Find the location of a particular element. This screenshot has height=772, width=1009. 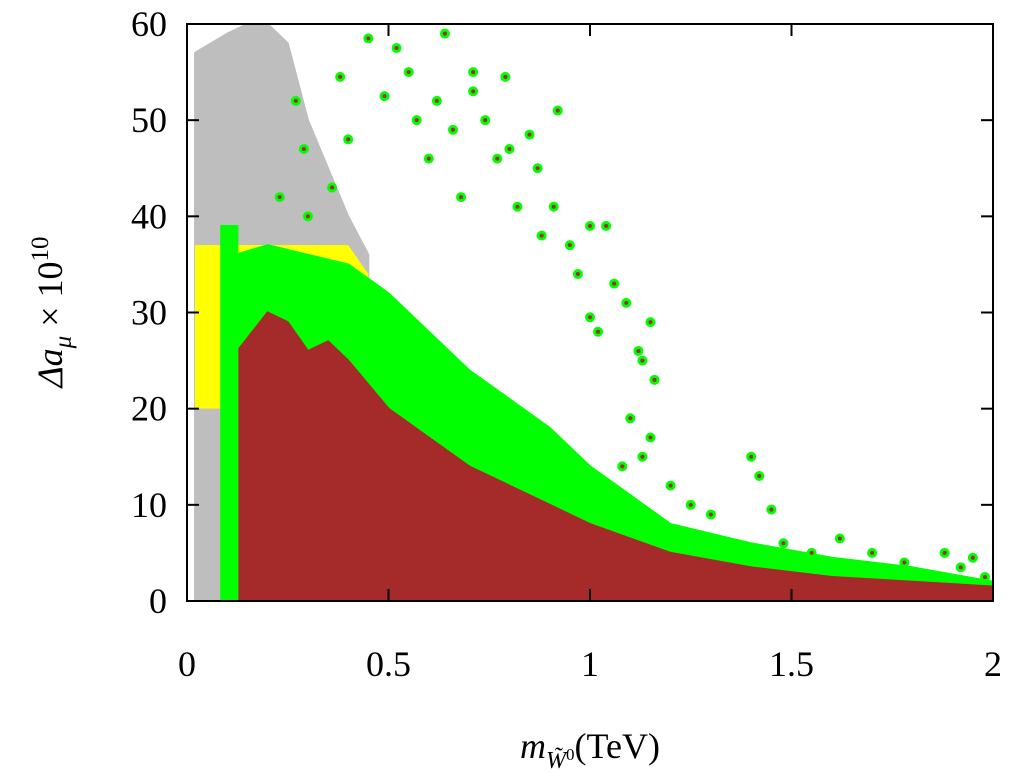

label-part: Δa is located at coordinates (50, 368).